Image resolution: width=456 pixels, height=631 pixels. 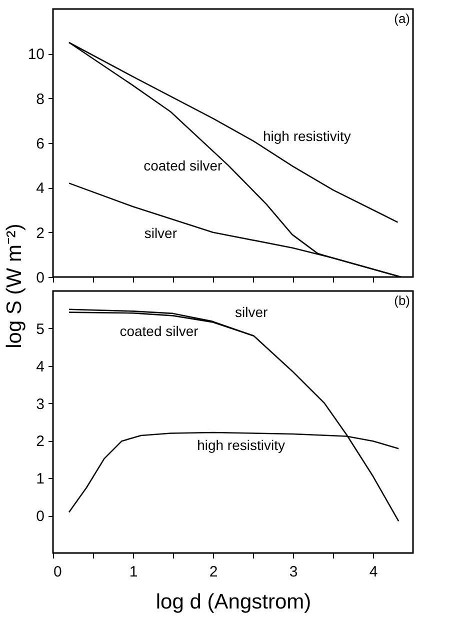 I want to click on x-tick-label: 1, so click(x=133, y=572).